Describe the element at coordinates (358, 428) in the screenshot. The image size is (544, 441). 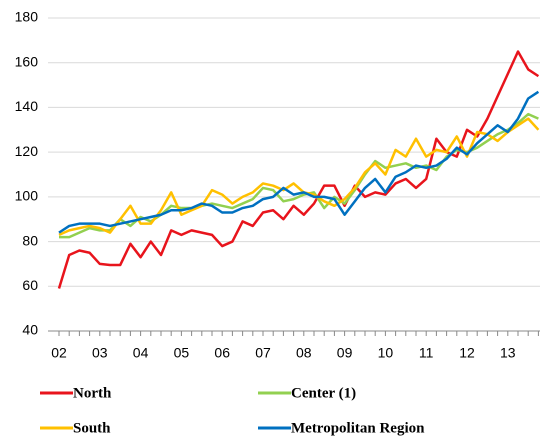
I see `legend-label: Metropolitan Region` at that location.